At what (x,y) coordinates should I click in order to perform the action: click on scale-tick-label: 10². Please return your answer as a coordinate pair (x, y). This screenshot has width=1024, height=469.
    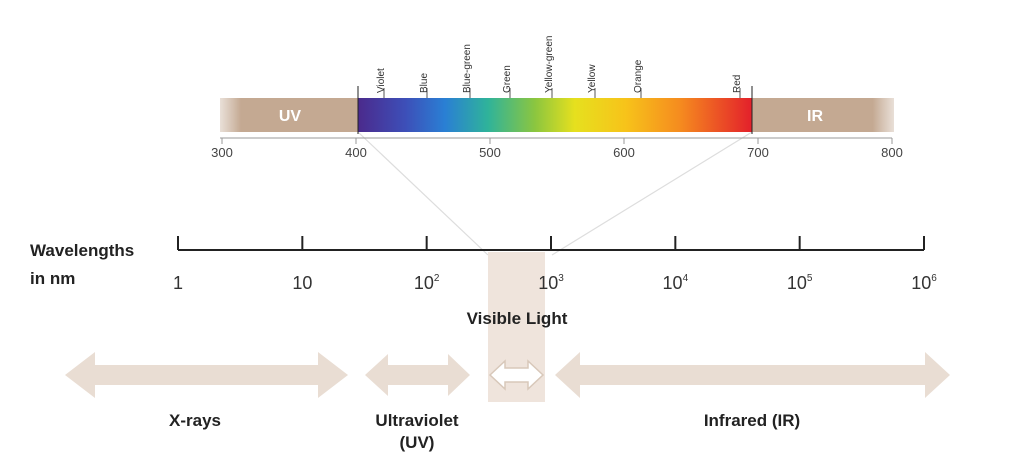
    Looking at the image, I should click on (427, 283).